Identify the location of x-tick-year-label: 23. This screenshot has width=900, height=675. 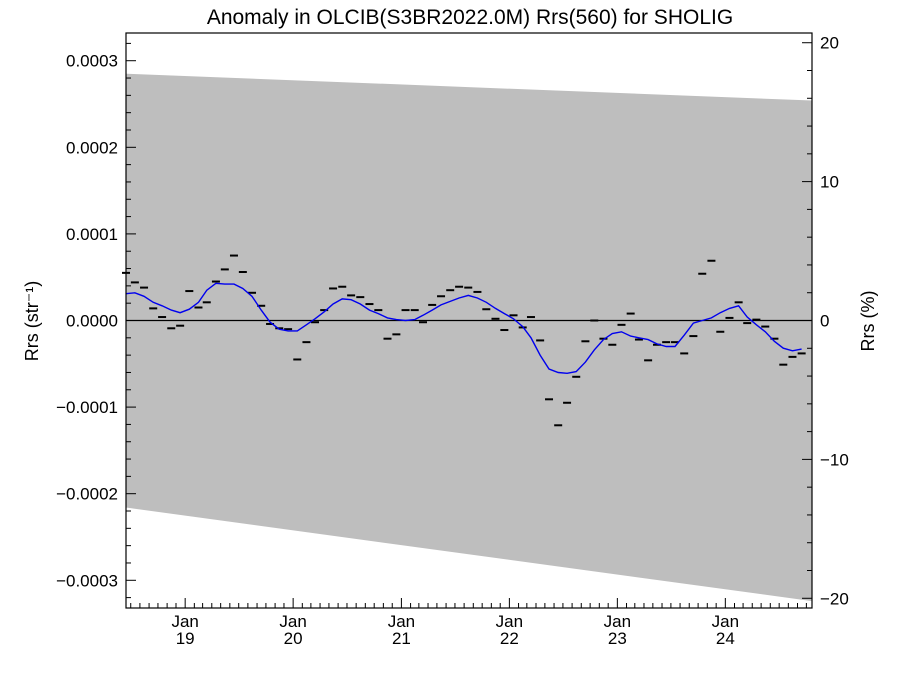
(617, 638).